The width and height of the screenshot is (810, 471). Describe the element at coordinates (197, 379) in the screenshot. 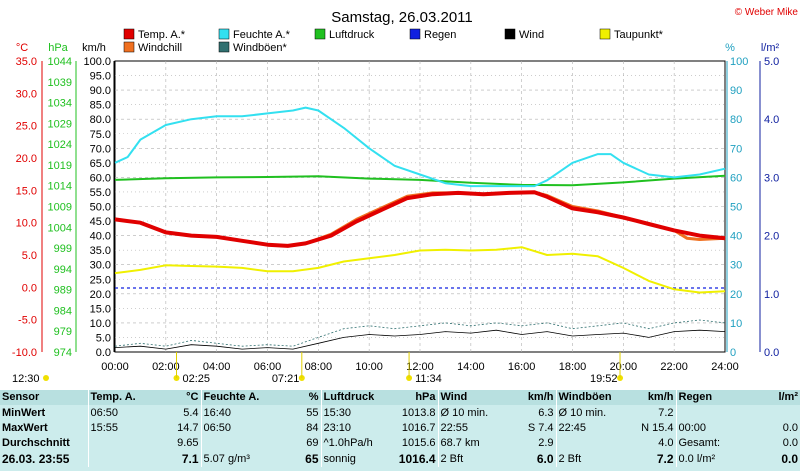

I see `event-time-label: 02:25` at that location.